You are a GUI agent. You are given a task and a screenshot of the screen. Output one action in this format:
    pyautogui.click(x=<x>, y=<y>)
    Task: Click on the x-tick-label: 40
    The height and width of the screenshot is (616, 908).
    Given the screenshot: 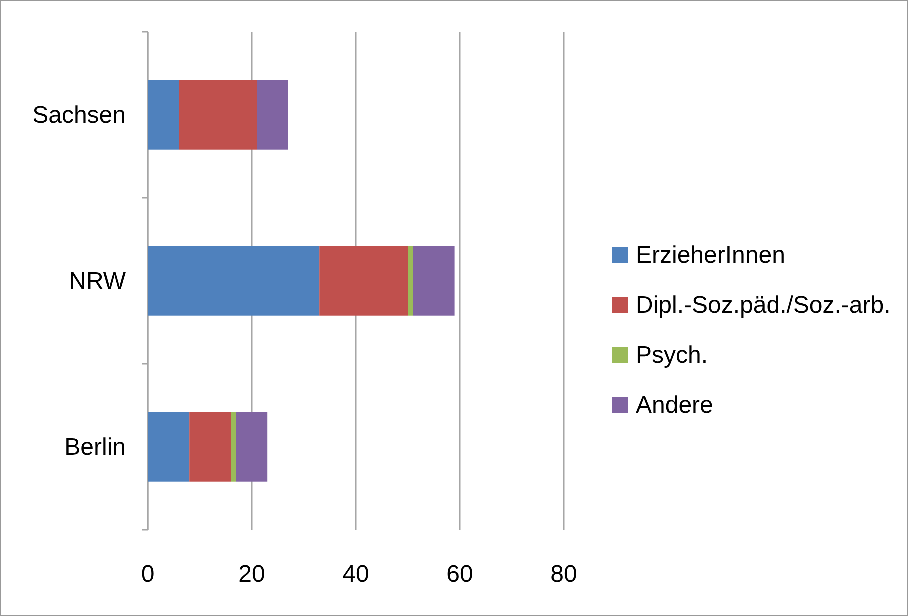 What is the action you would take?
    pyautogui.click(x=356, y=574)
    